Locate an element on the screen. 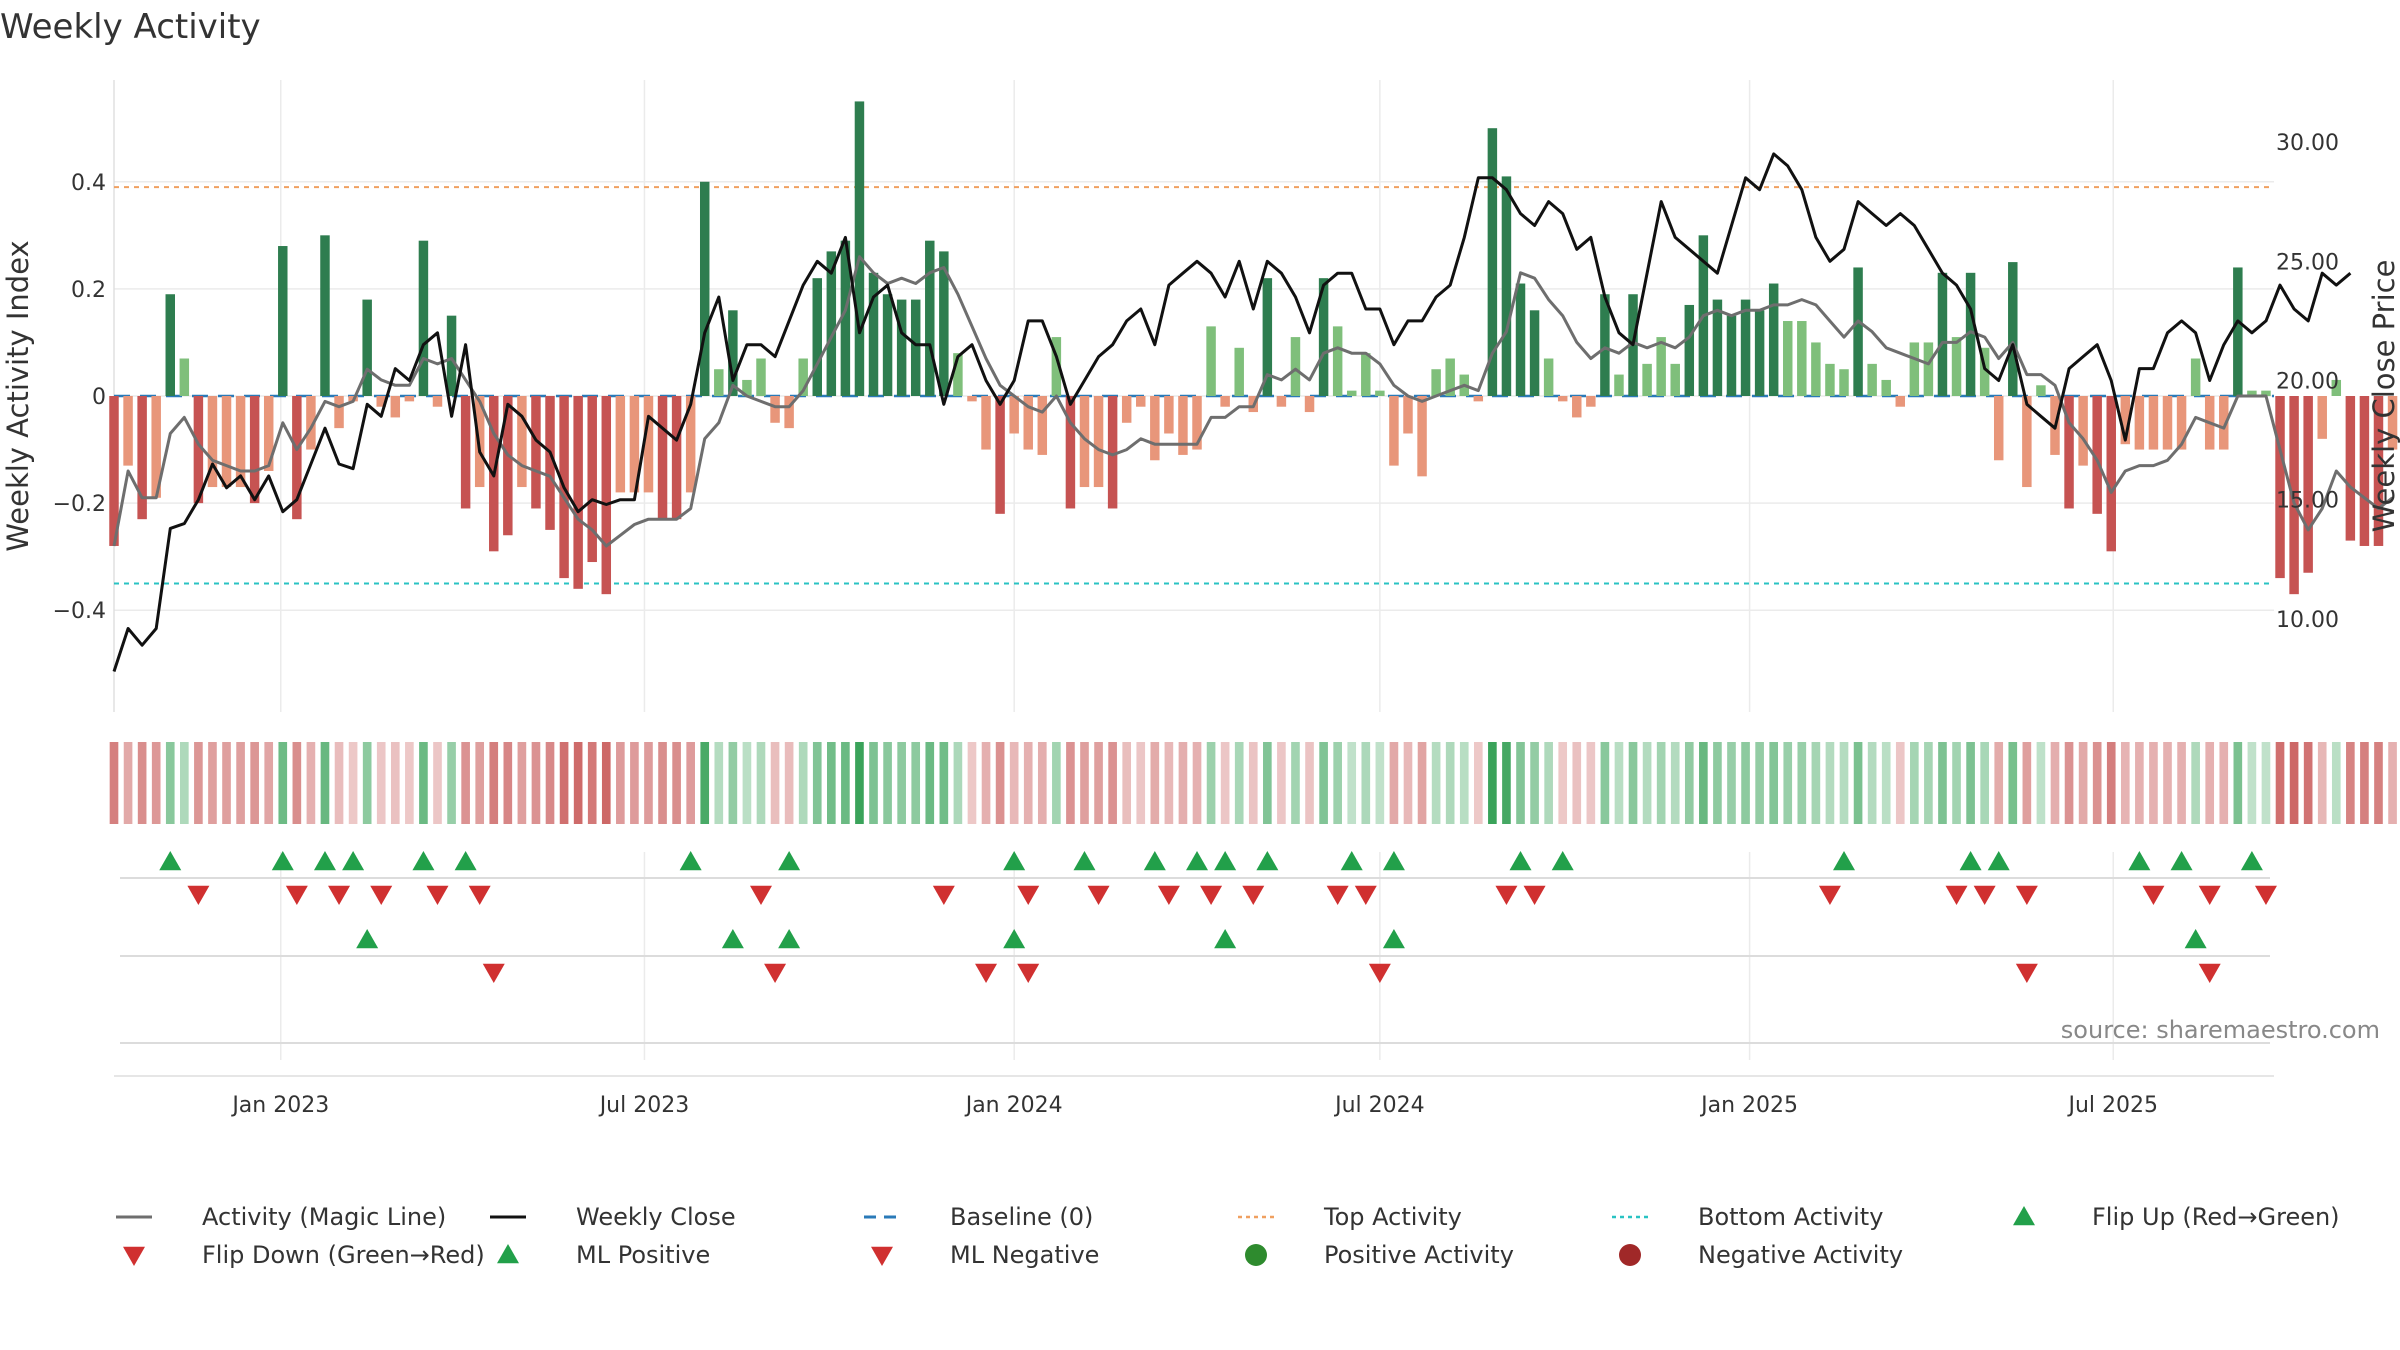 The height and width of the screenshot is (1350, 2400). right-tick-label: 10.00 is located at coordinates (2307, 620).